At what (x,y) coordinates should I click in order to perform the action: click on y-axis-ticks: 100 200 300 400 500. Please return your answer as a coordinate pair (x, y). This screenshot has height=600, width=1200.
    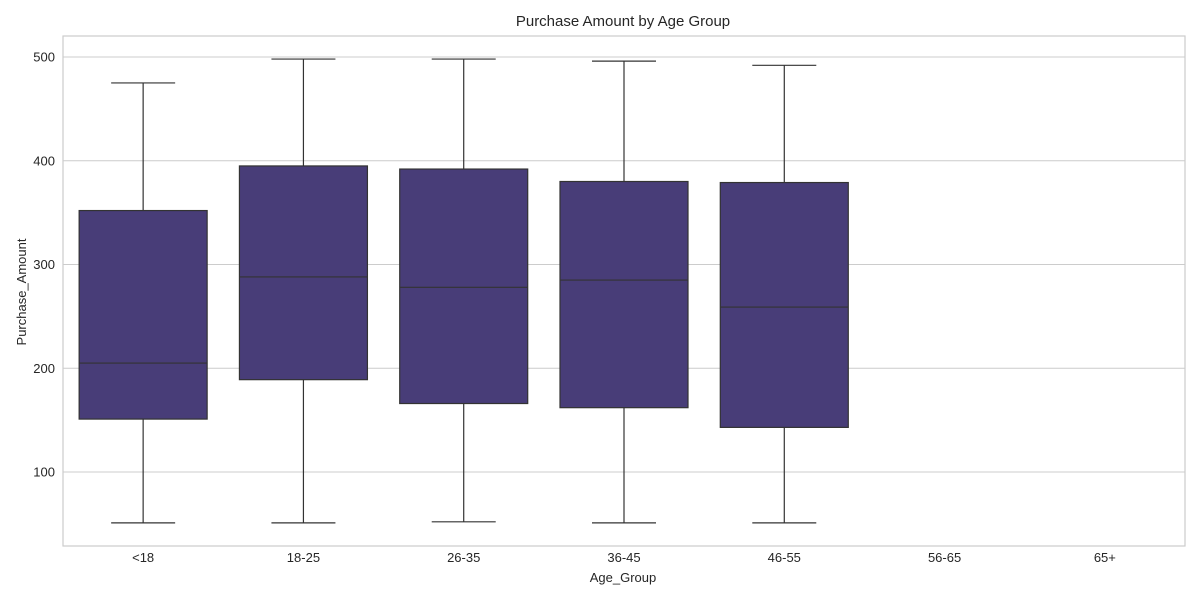
    Looking at the image, I should click on (44, 265).